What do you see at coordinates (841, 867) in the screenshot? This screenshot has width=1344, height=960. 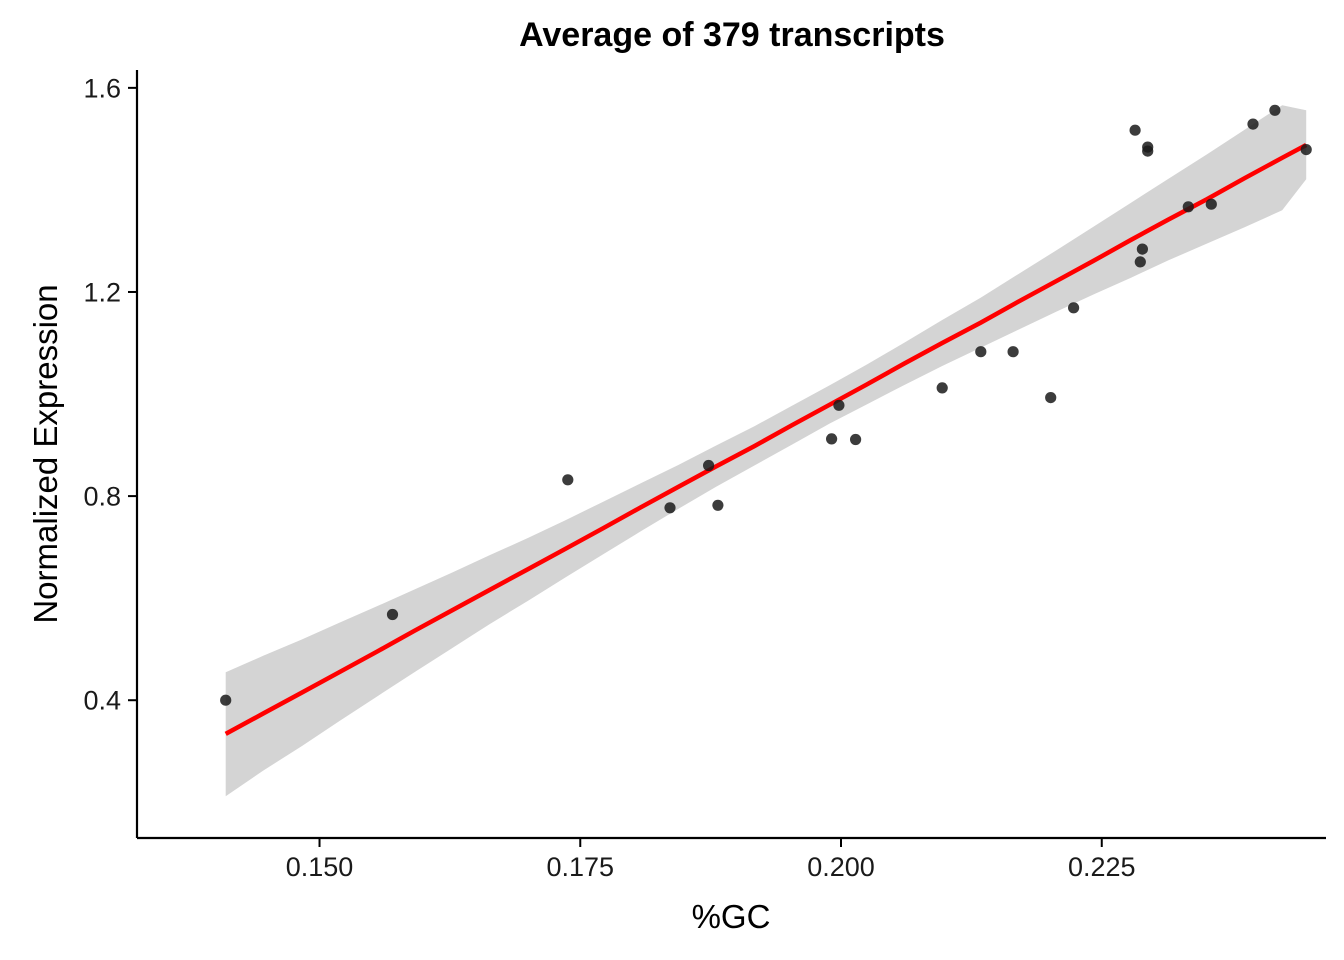 I see `x-tick-label: 0.200` at bounding box center [841, 867].